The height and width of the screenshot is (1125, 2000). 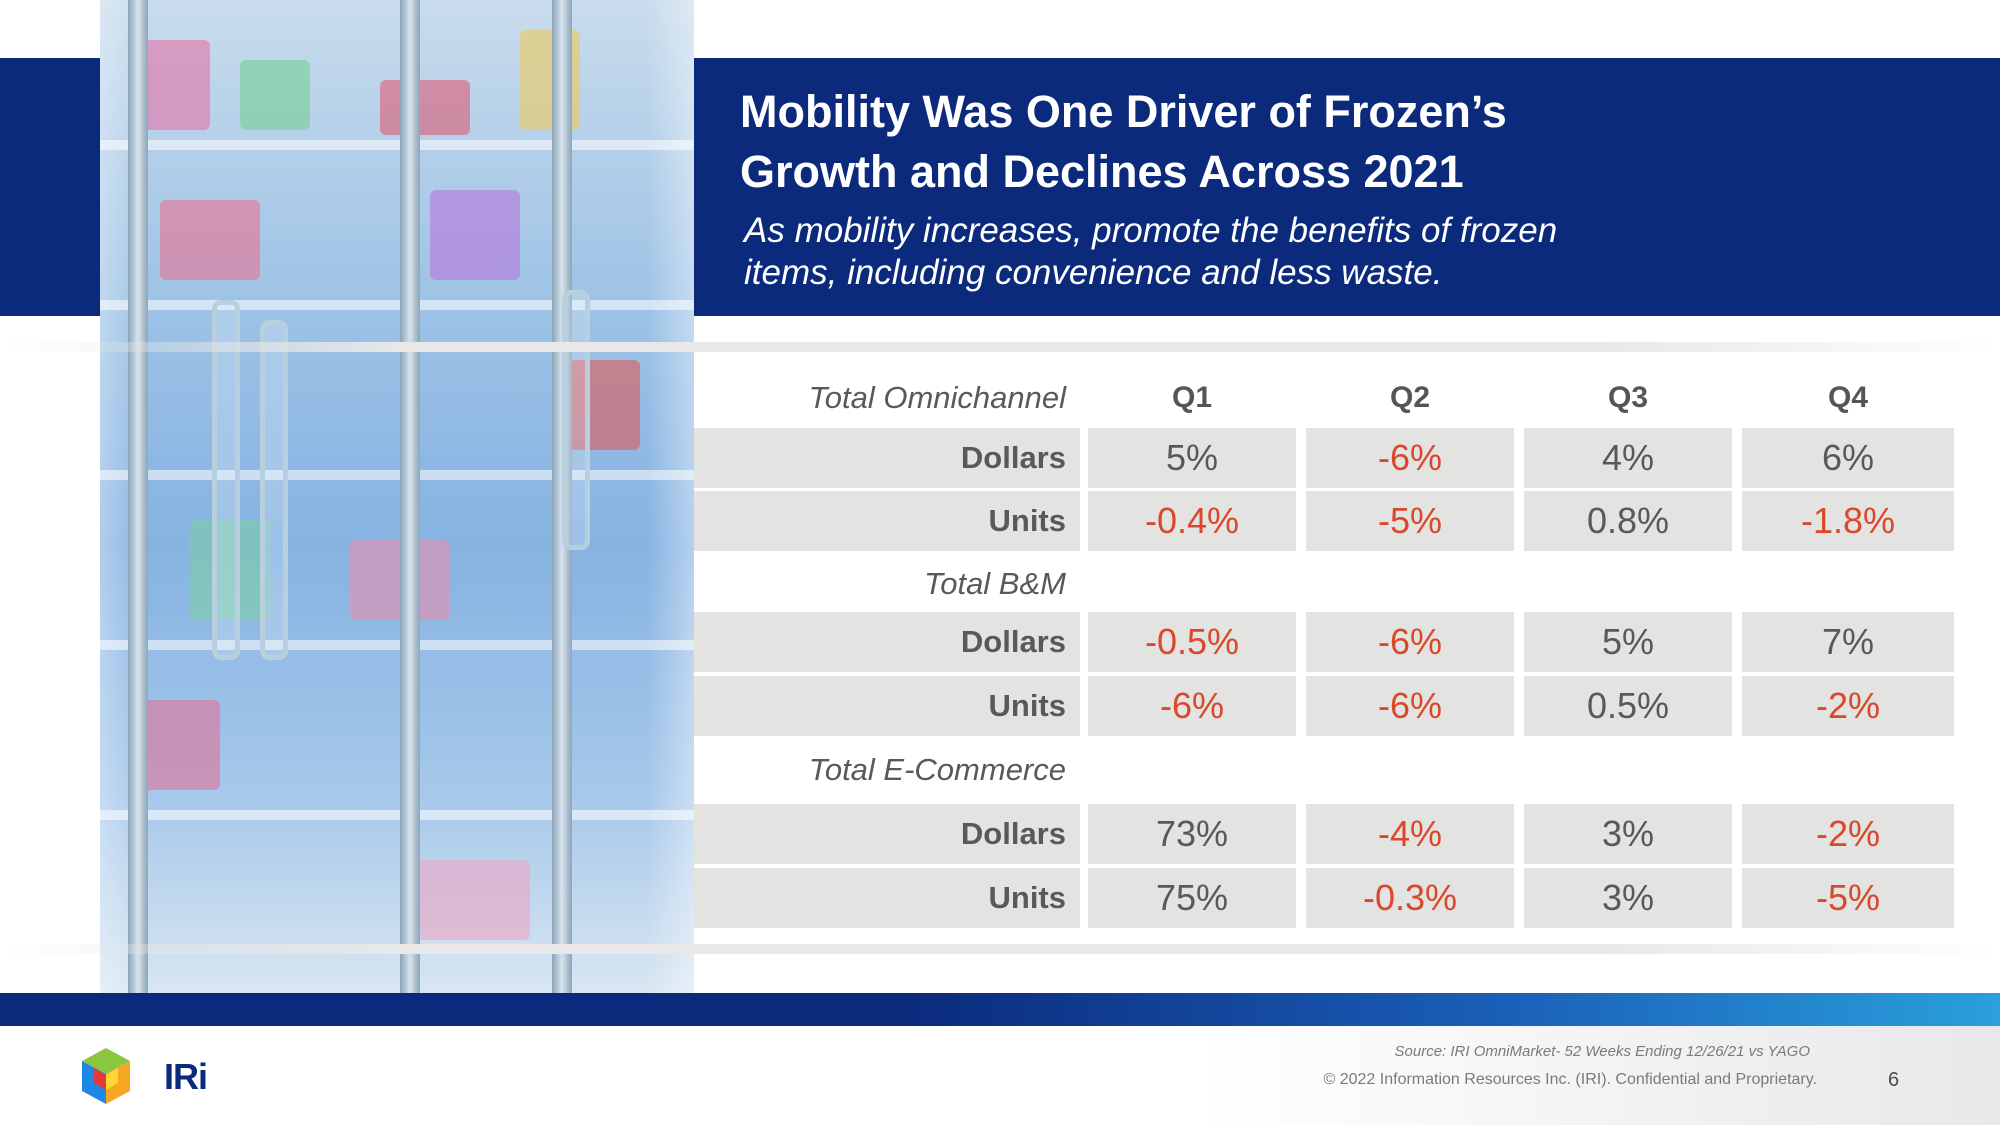 I want to click on value-cell: 6%, so click(x=1848, y=458).